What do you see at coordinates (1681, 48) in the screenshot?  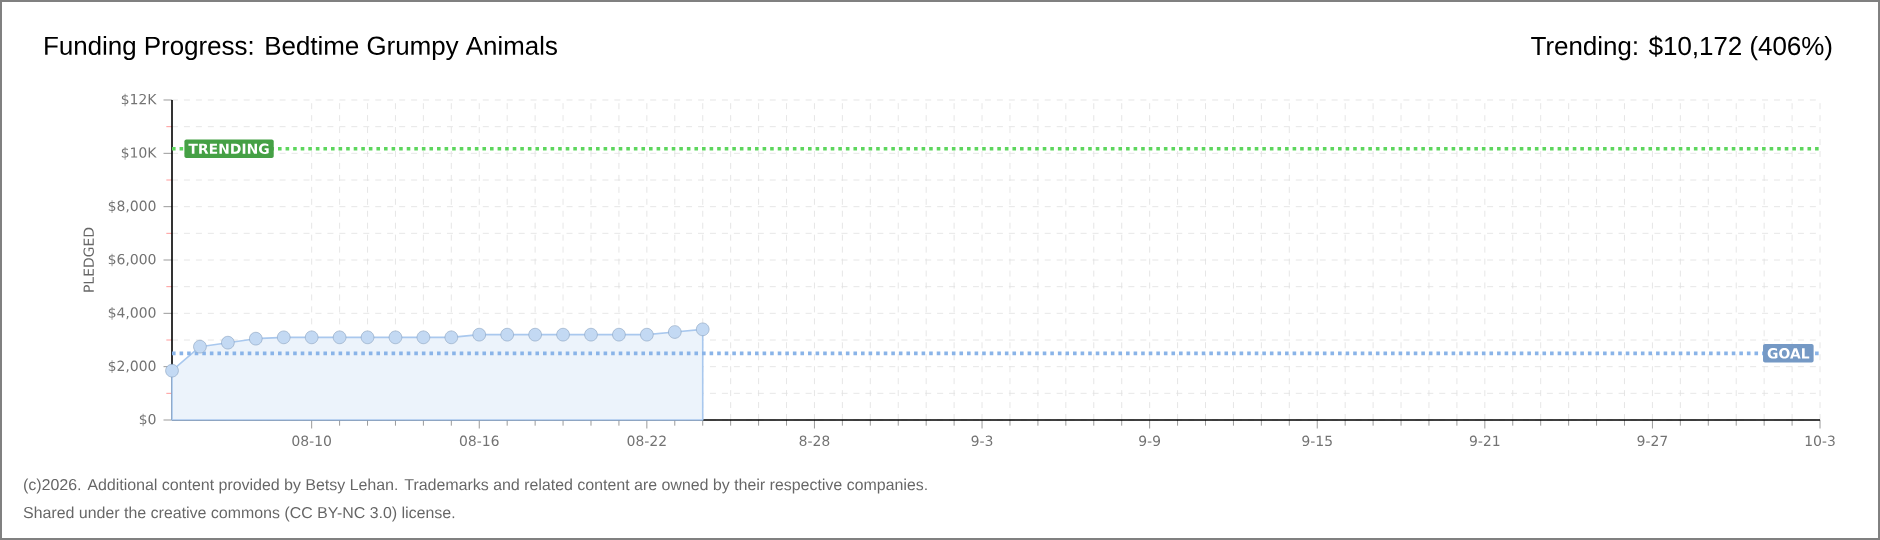 I see `chart-subtitle: Trending: $10,172 (406%)` at bounding box center [1681, 48].